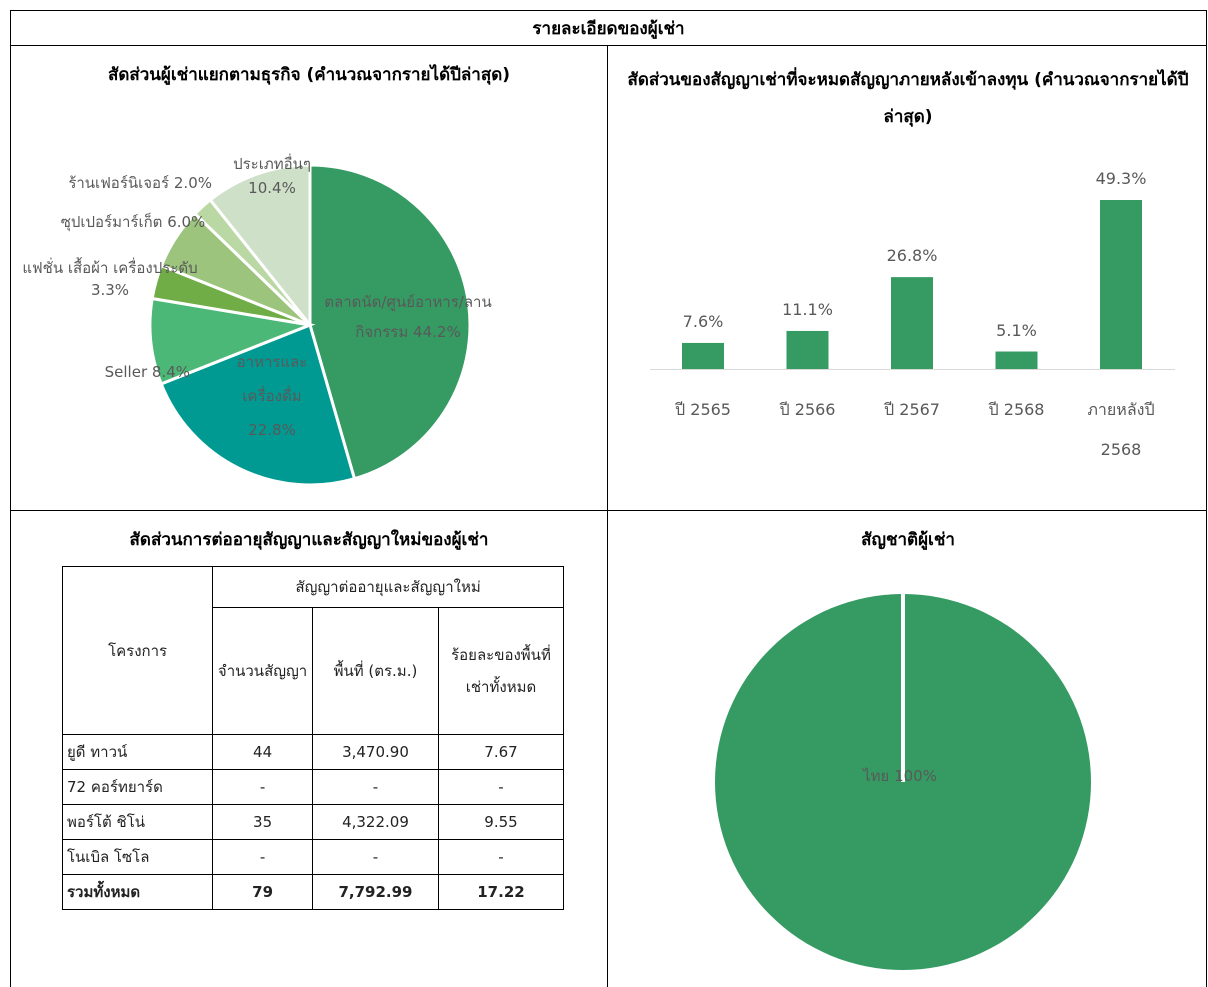 This screenshot has height=987, width=1208. What do you see at coordinates (912, 256) in the screenshot?
I see `bar-value: 26.8%` at bounding box center [912, 256].